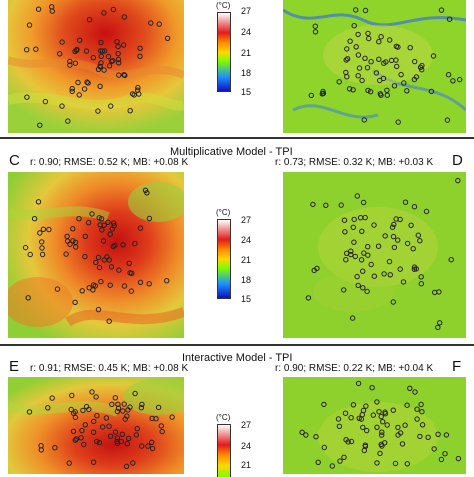 This screenshot has height=477, width=474. Describe the element at coordinates (223, 5) in the screenshot. I see `colorbar-unit-1: (°C)` at that location.